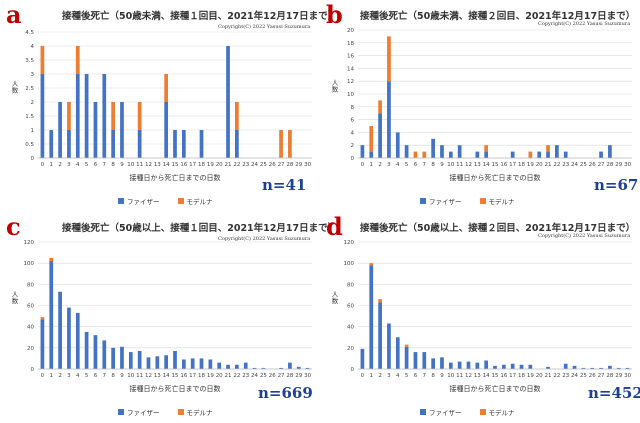 This screenshot has width=640, height=423. What do you see at coordinates (521, 165) in the screenshot?
I see `x-tick-label: 18` at bounding box center [521, 165].